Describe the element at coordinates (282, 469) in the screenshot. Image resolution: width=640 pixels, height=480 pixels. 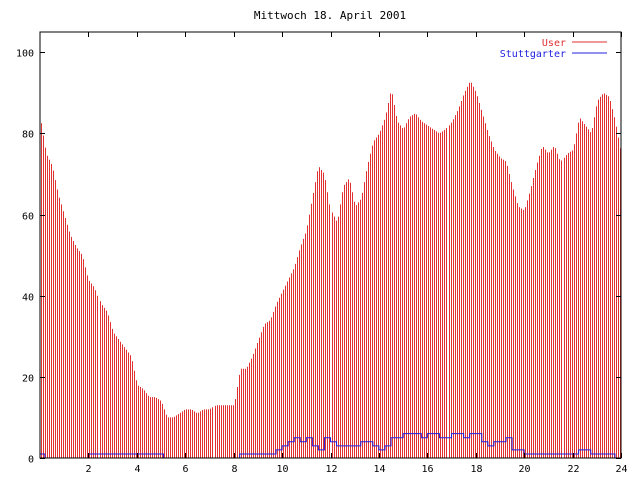
I see `x-tick-label-4: 10` at that location.